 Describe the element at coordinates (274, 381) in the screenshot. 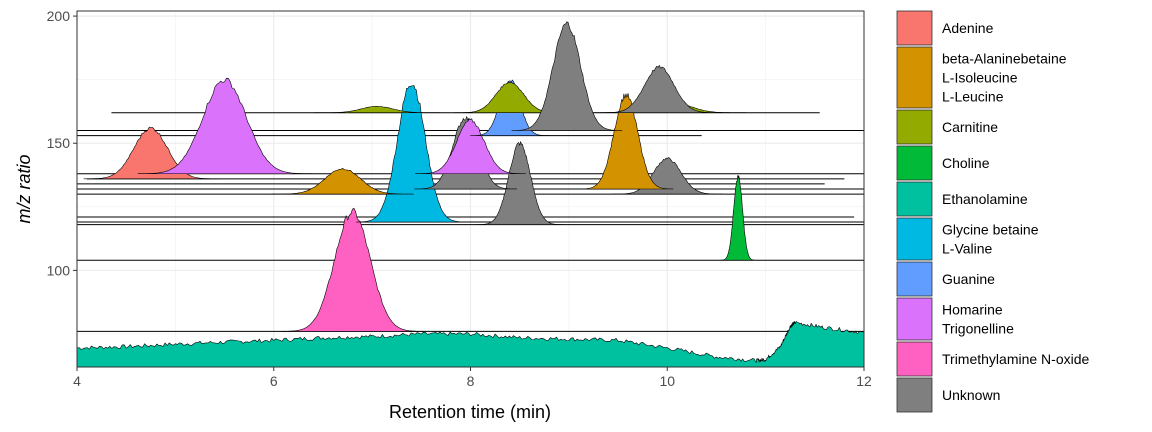

I see `x-tick-label: 6` at that location.